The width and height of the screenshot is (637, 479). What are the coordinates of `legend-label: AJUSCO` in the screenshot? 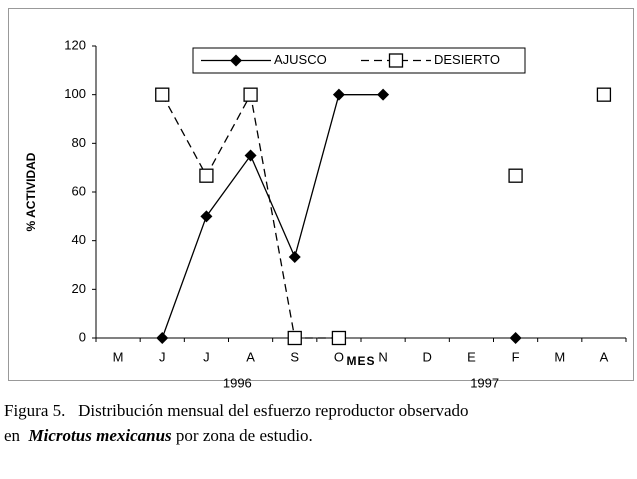 It's located at (300, 59).